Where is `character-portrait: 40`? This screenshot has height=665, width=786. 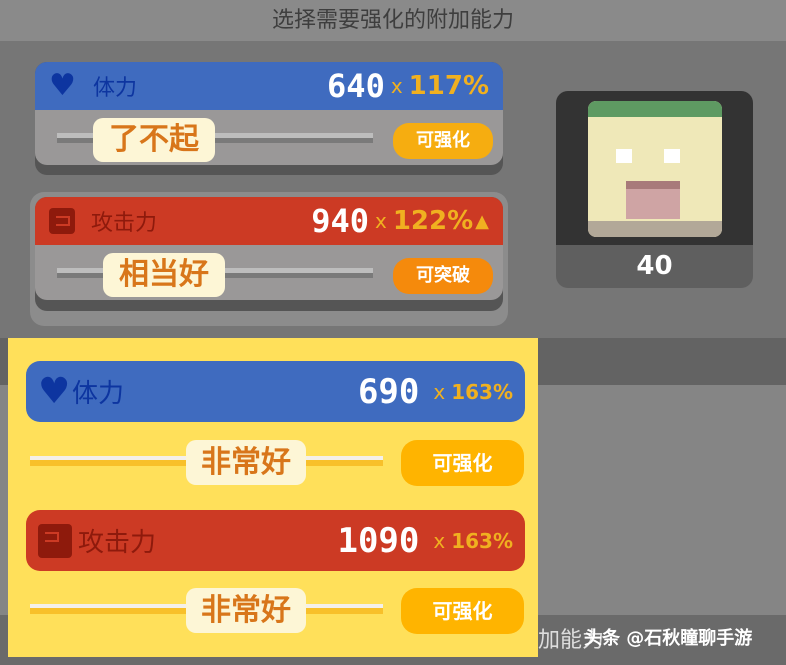 character-portrait: 40 is located at coordinates (654, 189).